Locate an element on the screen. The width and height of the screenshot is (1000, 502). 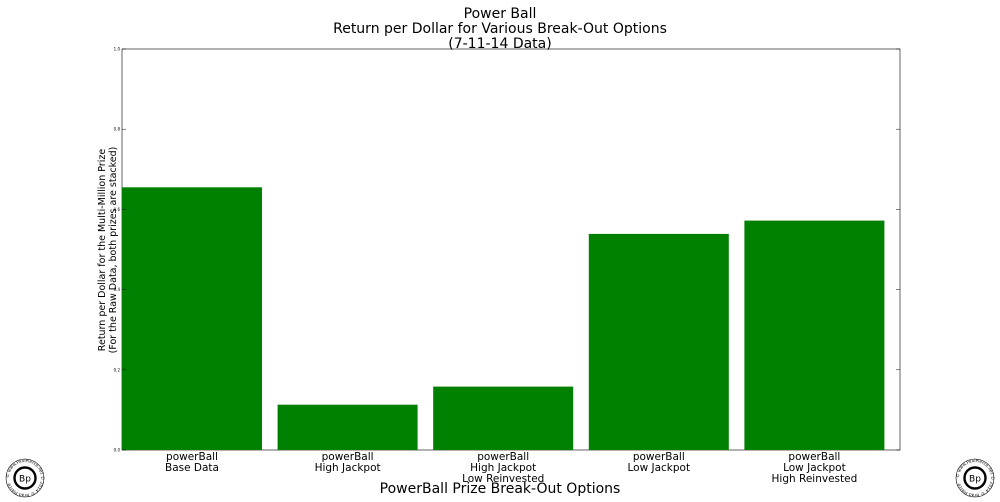
x-tick-label-5-line-3: High Reinvested is located at coordinates (815, 479).